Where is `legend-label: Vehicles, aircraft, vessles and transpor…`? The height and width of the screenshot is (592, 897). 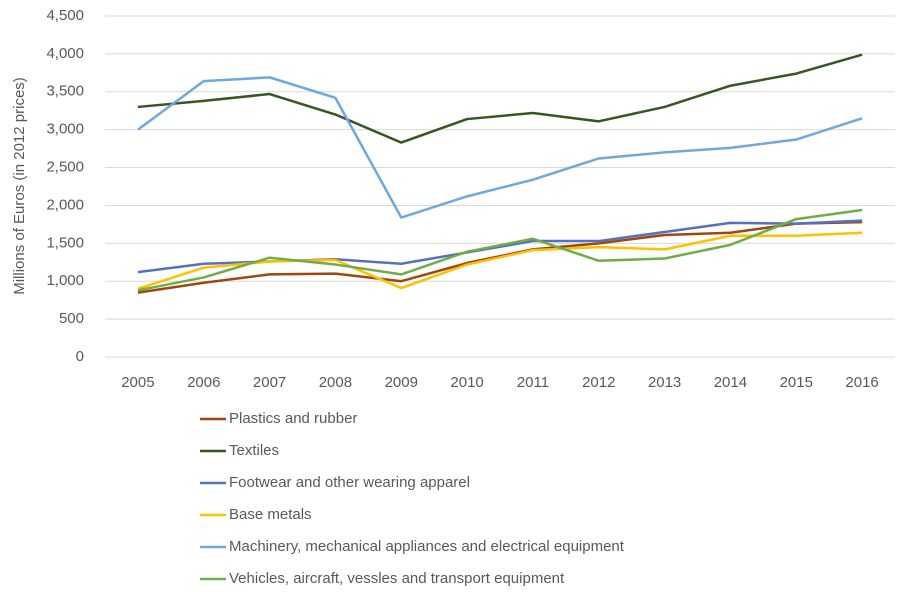 legend-label: Vehicles, aircraft, vessles and transpor… is located at coordinates (397, 578).